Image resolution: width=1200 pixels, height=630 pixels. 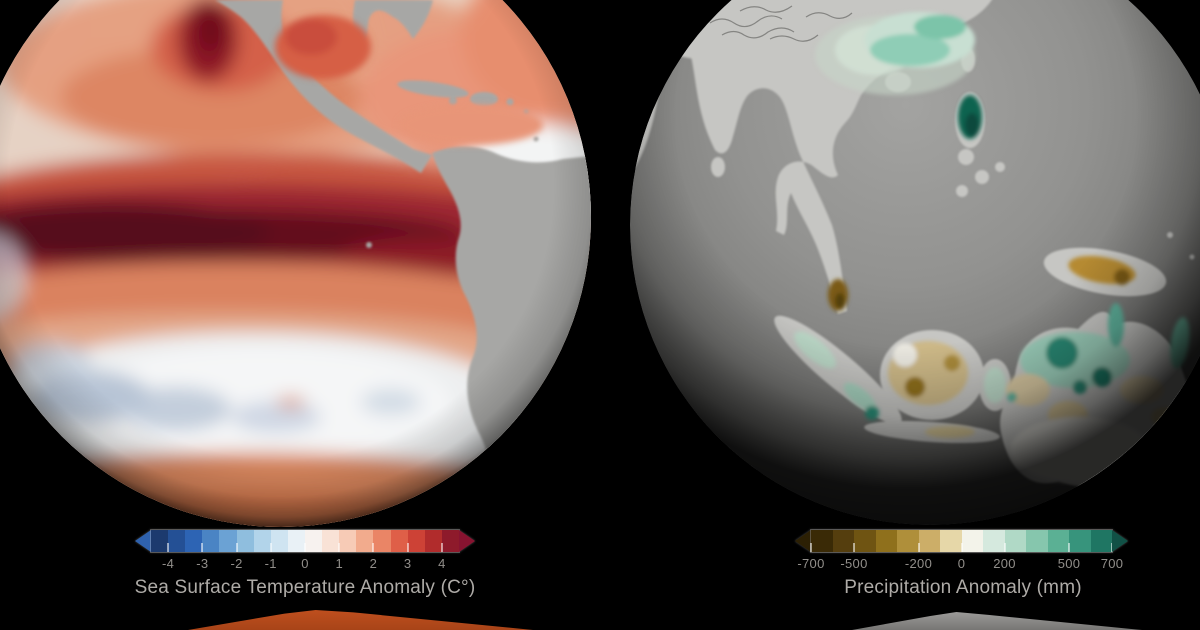 I want to click on precip-legend-title: Precipitation Anomaly (mm), so click(x=963, y=587).